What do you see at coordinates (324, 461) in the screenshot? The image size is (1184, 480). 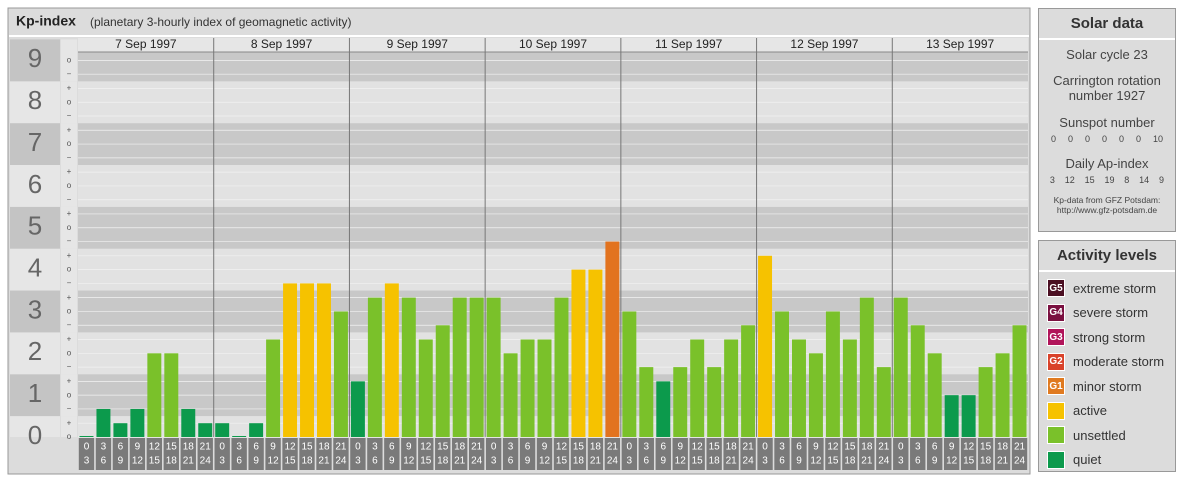 I see `time-label-to: 21` at bounding box center [324, 461].